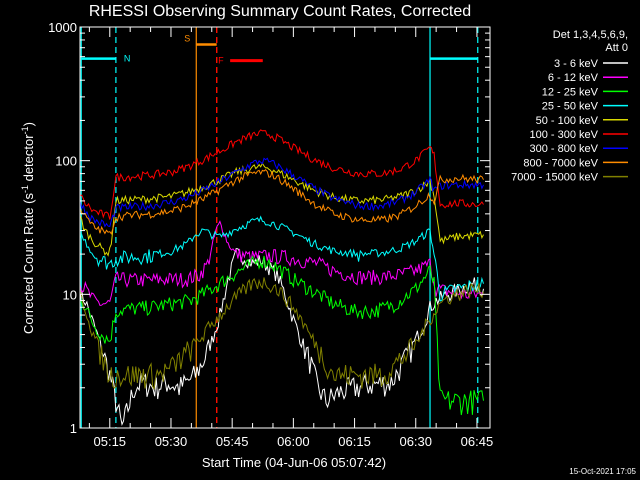 The image size is (640, 480). I want to click on footer-timestamp: 15-Oct-2021 17:05, so click(602, 471).